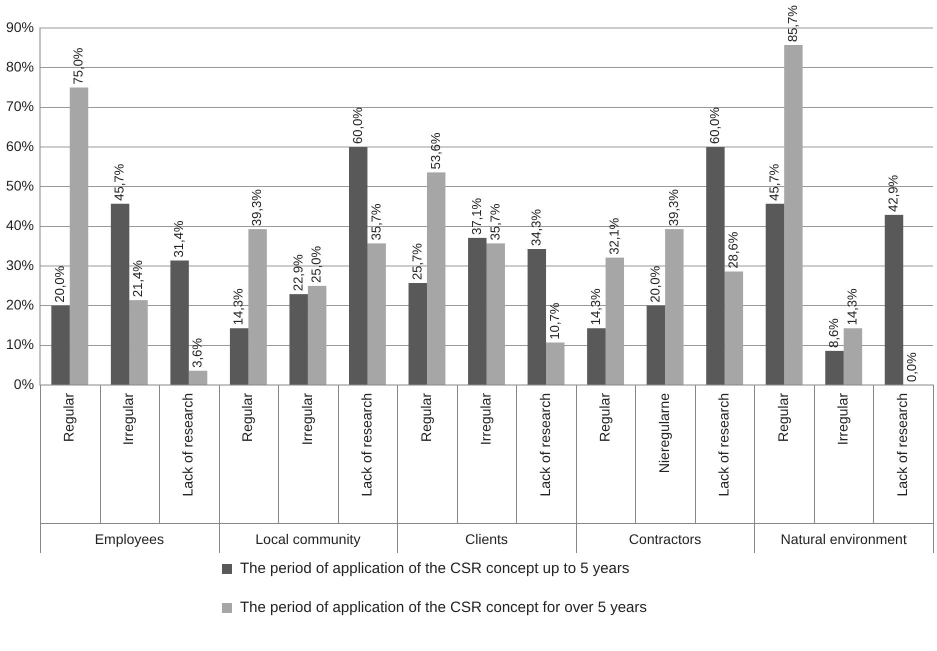 This screenshot has height=651, width=937. Describe the element at coordinates (20, 186) in the screenshot. I see `y-tick-label: 50%` at that location.